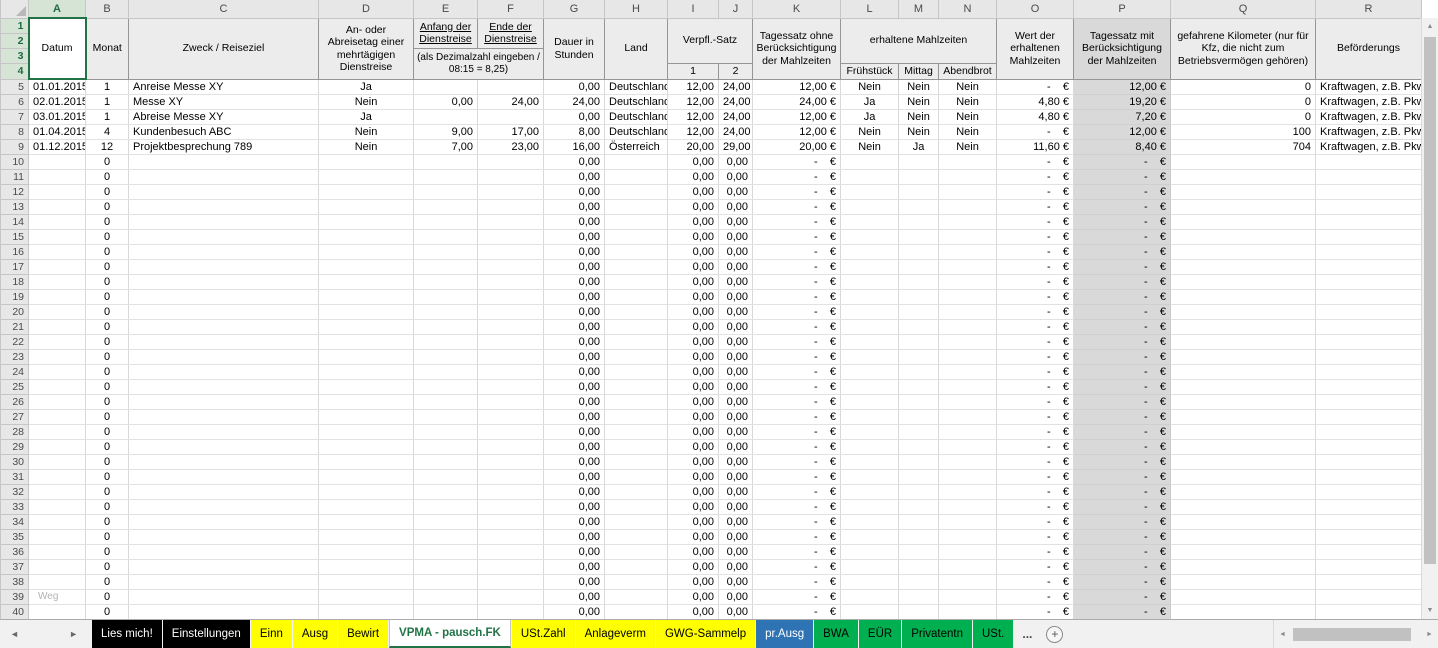  I want to click on cell-g15: 0,00, so click(574, 237).